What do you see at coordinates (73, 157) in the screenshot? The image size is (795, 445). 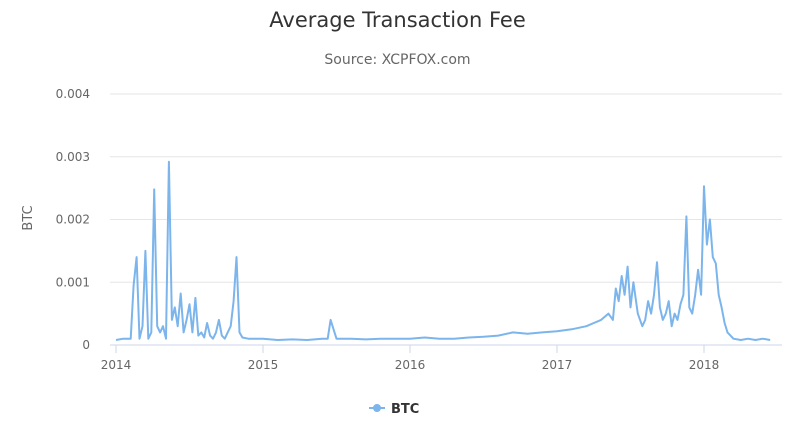 I see `y-tick-label: 0.003` at bounding box center [73, 157].